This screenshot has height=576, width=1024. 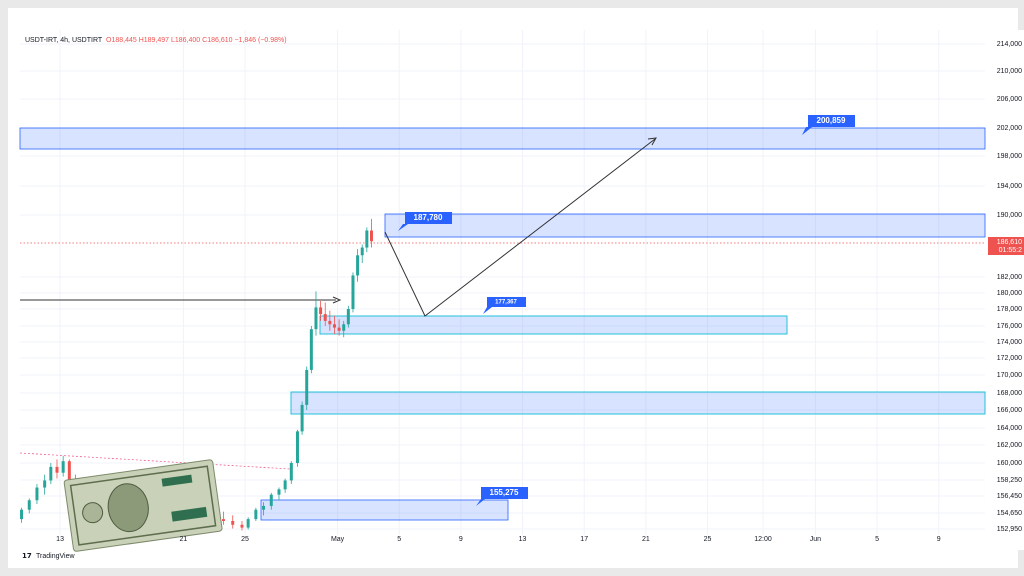 I want to click on y-tick-label: 156,450, so click(x=1009, y=496).